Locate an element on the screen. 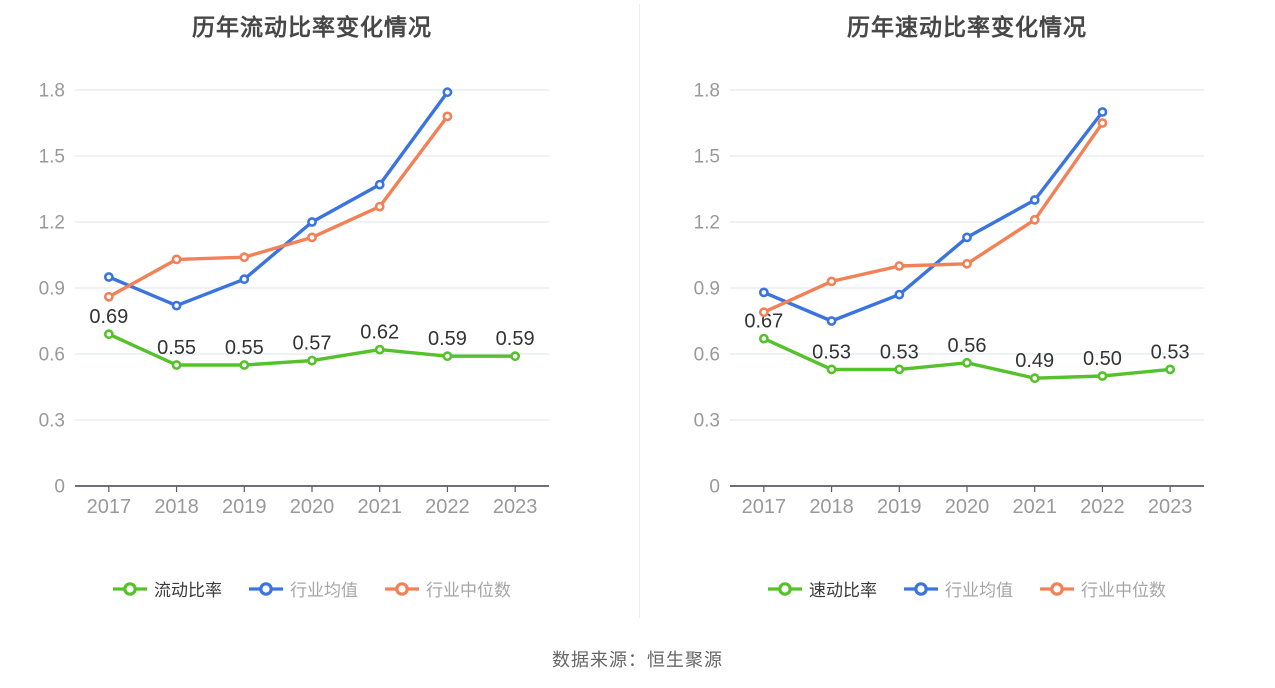 Image resolution: width=1275 pixels, height=688 pixels. chart-legend: 速动比率 行业均值 行业中位数 is located at coordinates (967, 588).